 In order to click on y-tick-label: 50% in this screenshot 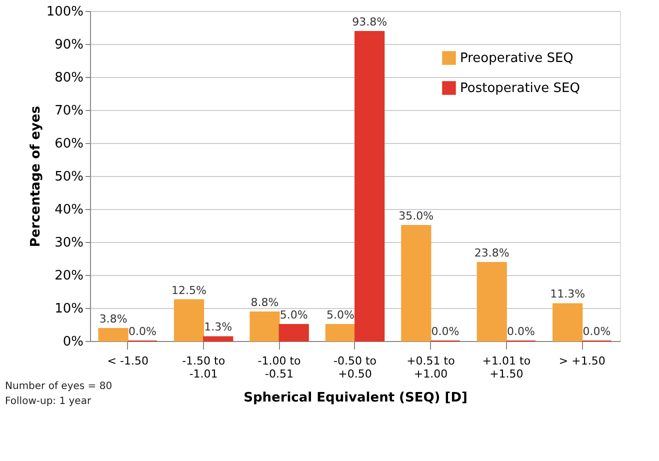, I will do `click(69, 177)`.